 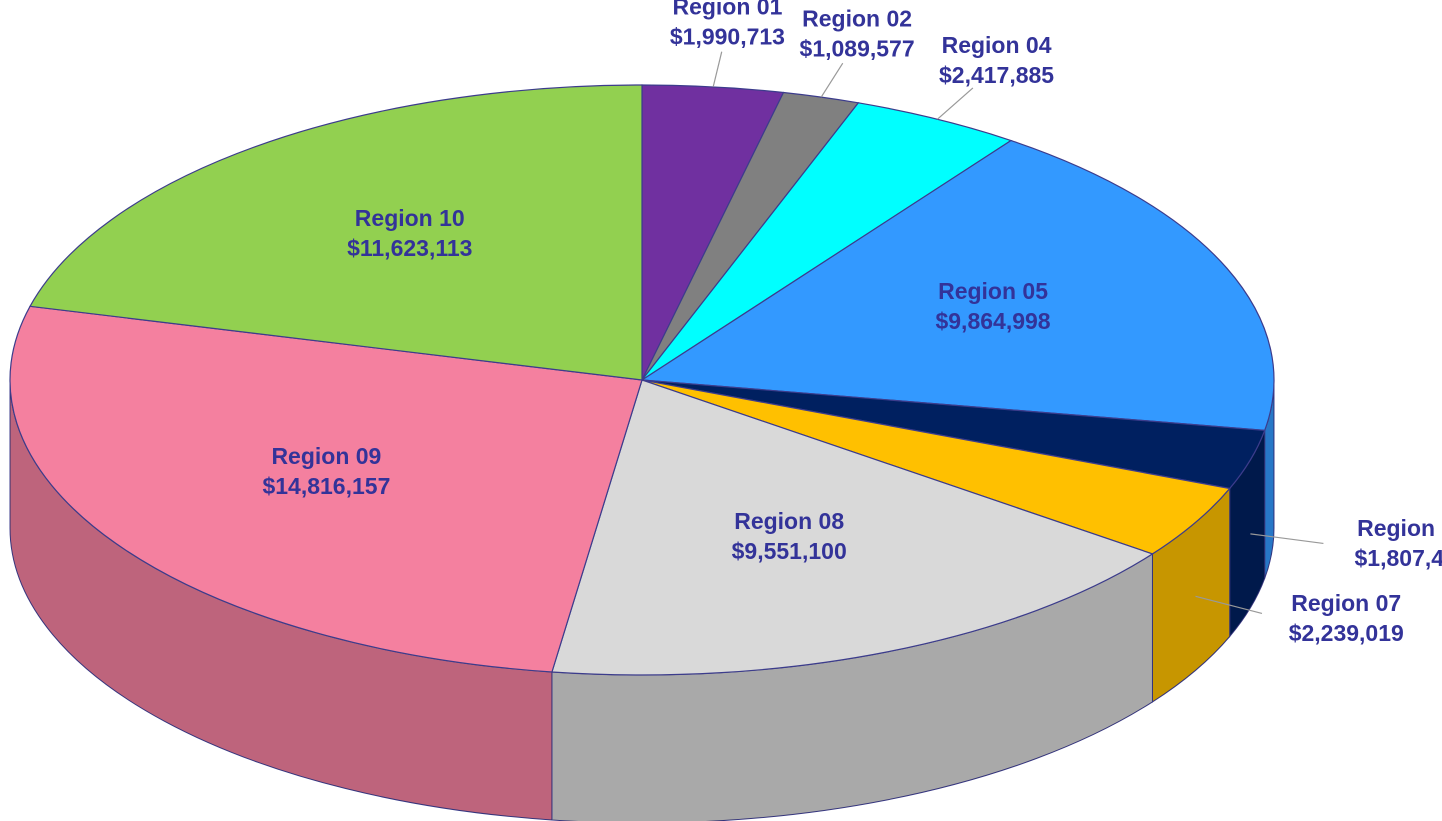 What do you see at coordinates (992, 321) in the screenshot?
I see `slice-value-label: $9,864,998` at bounding box center [992, 321].